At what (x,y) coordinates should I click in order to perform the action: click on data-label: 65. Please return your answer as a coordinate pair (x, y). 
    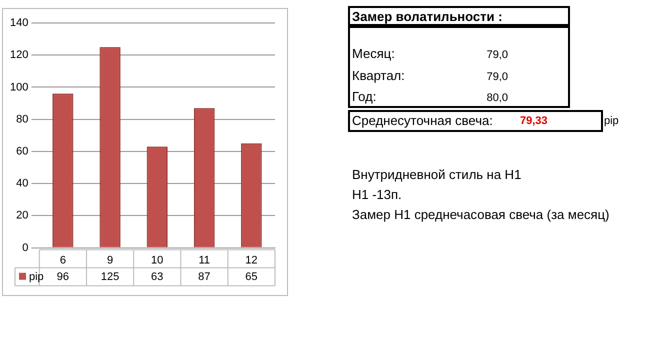
    Looking at the image, I should click on (251, 276).